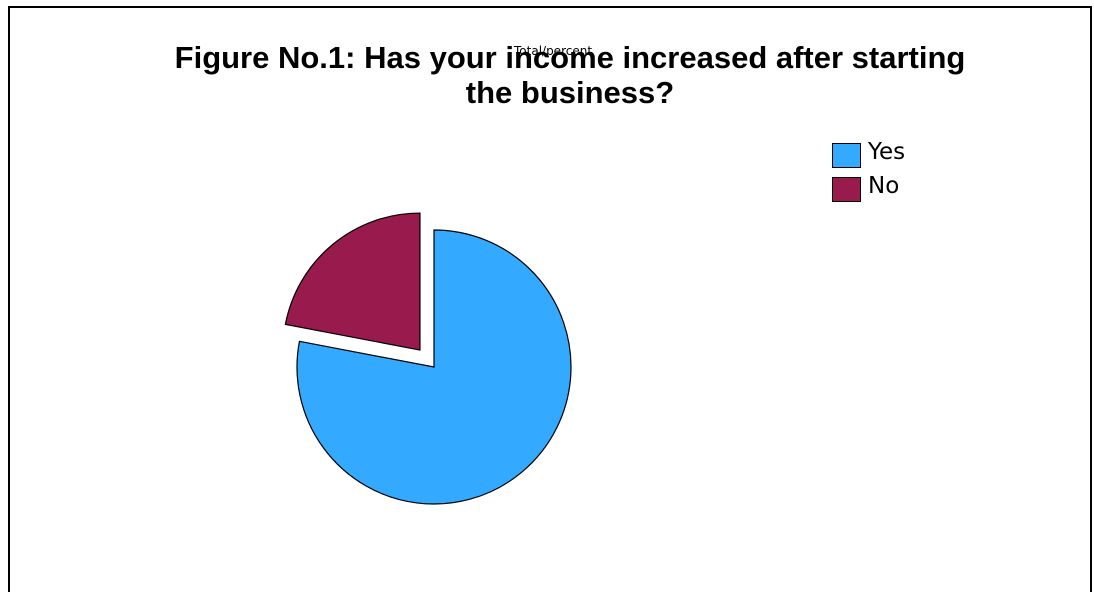 This screenshot has height=592, width=1094. Describe the element at coordinates (887, 152) in the screenshot. I see `legend-label-yes: Yes` at that location.